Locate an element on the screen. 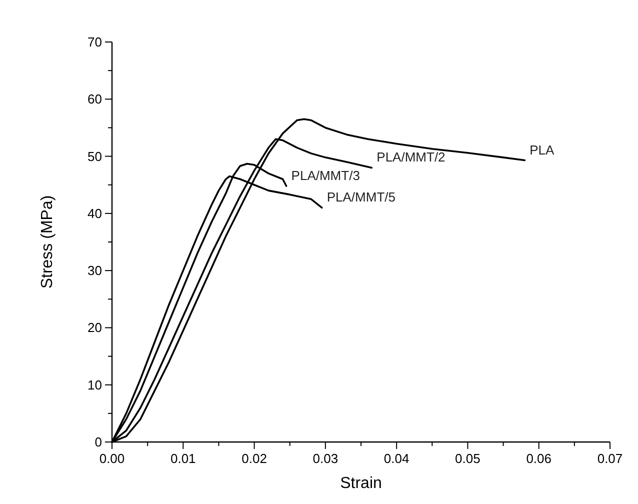  y-tick-label: 30 is located at coordinates (95, 270).